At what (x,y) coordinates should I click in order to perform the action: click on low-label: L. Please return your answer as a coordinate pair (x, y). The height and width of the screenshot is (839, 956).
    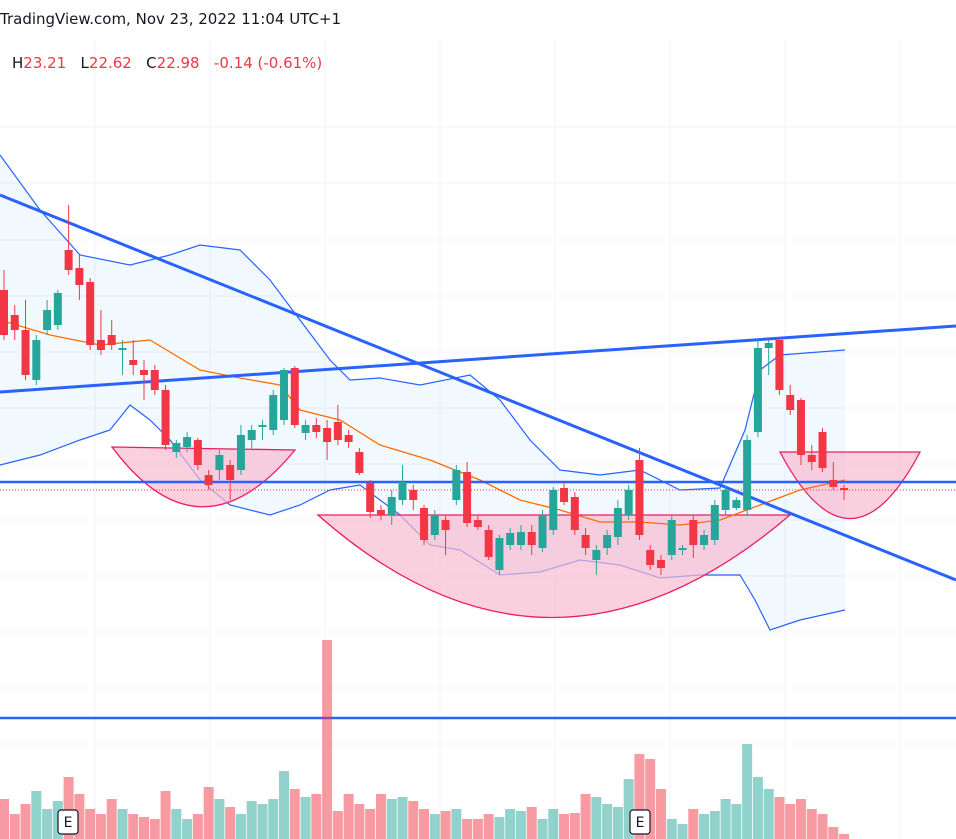
    Looking at the image, I should click on (84, 63).